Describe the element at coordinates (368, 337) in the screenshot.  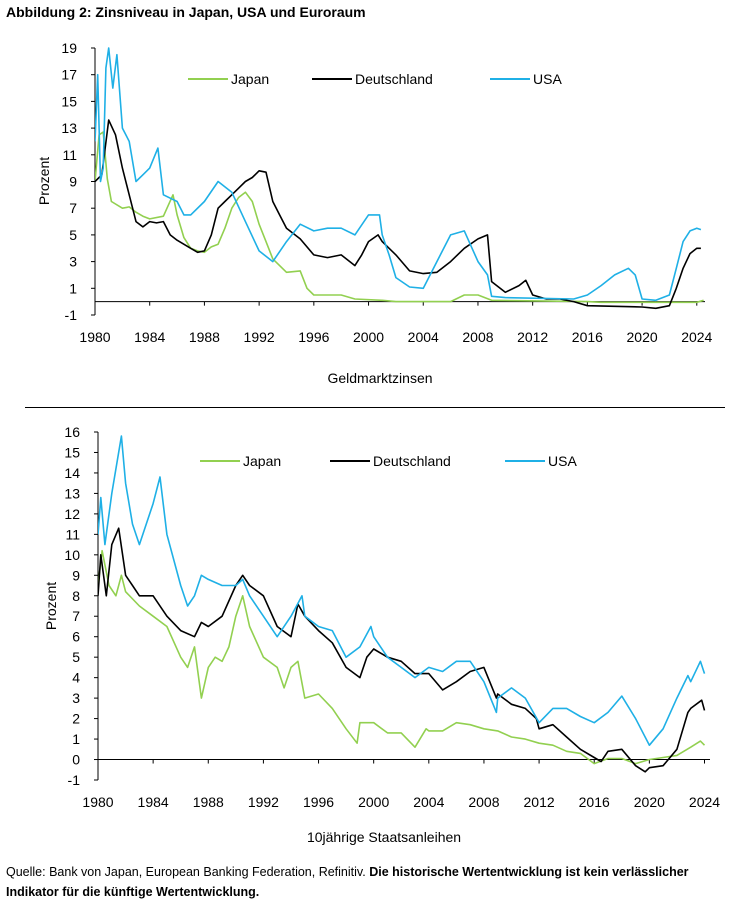
I see `mm-x-tick-label: 2000` at that location.